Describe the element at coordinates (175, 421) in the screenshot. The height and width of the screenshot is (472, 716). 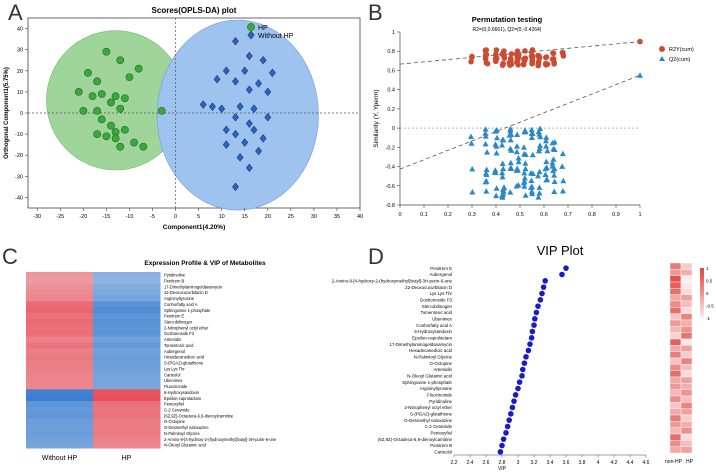
I see `c-row-label: O-Octopine` at that location.